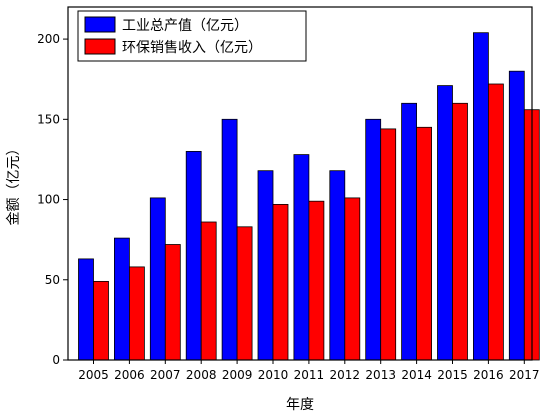 Image resolution: width=555 pixels, height=418 pixels. Describe the element at coordinates (122, 299) in the screenshot. I see `bar-industrial-output-2006` at that location.